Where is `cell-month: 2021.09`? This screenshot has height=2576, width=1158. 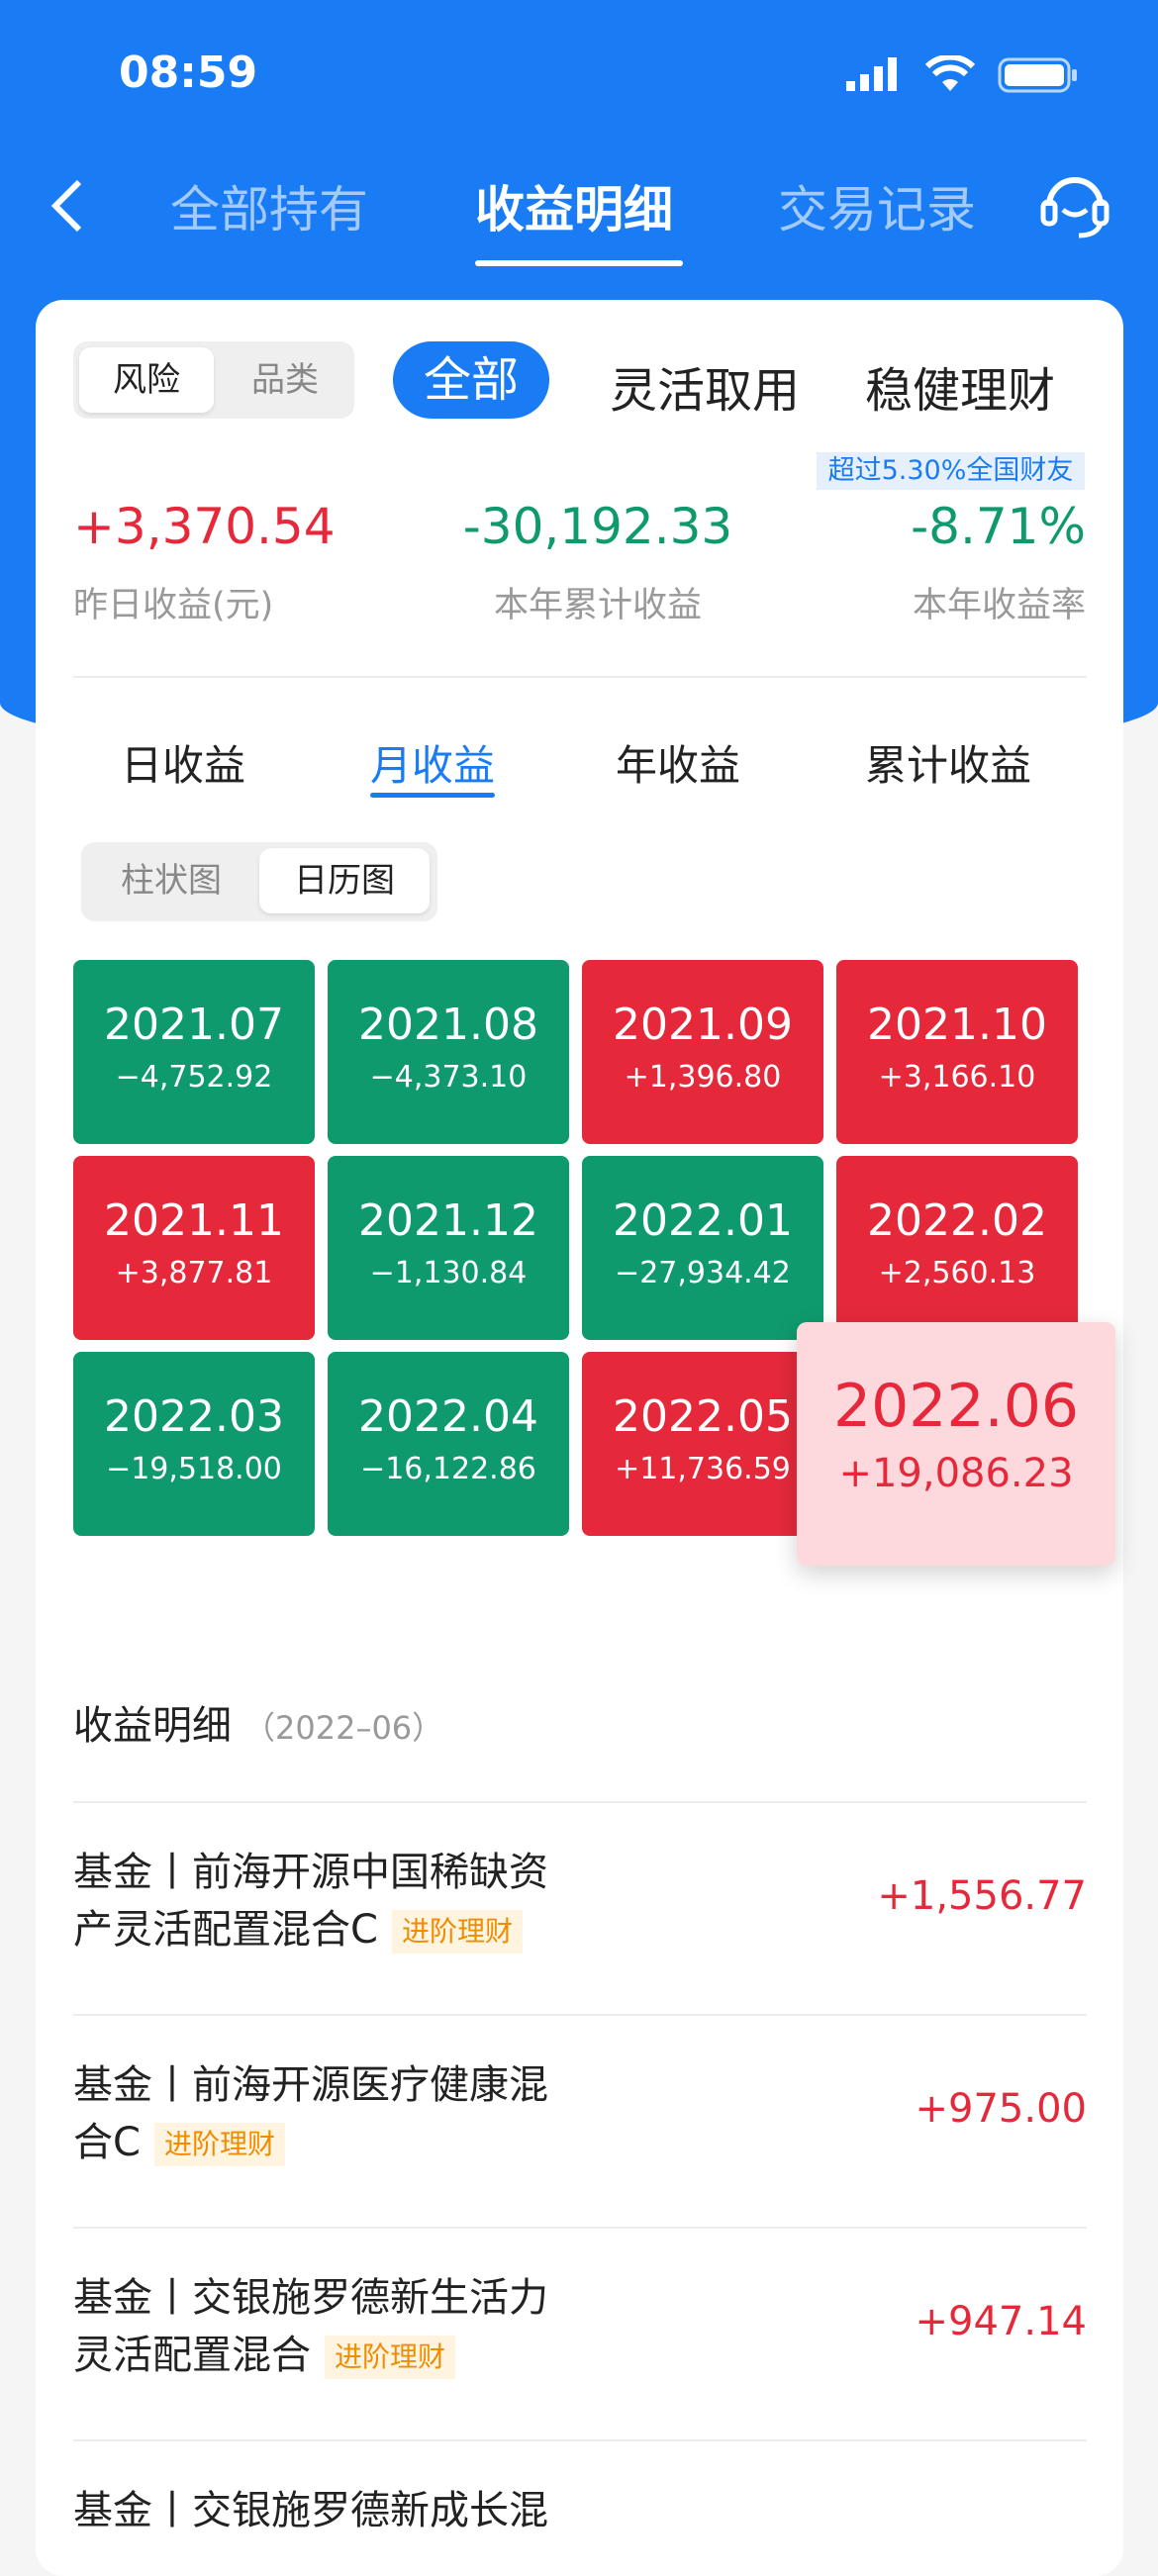 cell-month: 2021.09 is located at coordinates (703, 1025).